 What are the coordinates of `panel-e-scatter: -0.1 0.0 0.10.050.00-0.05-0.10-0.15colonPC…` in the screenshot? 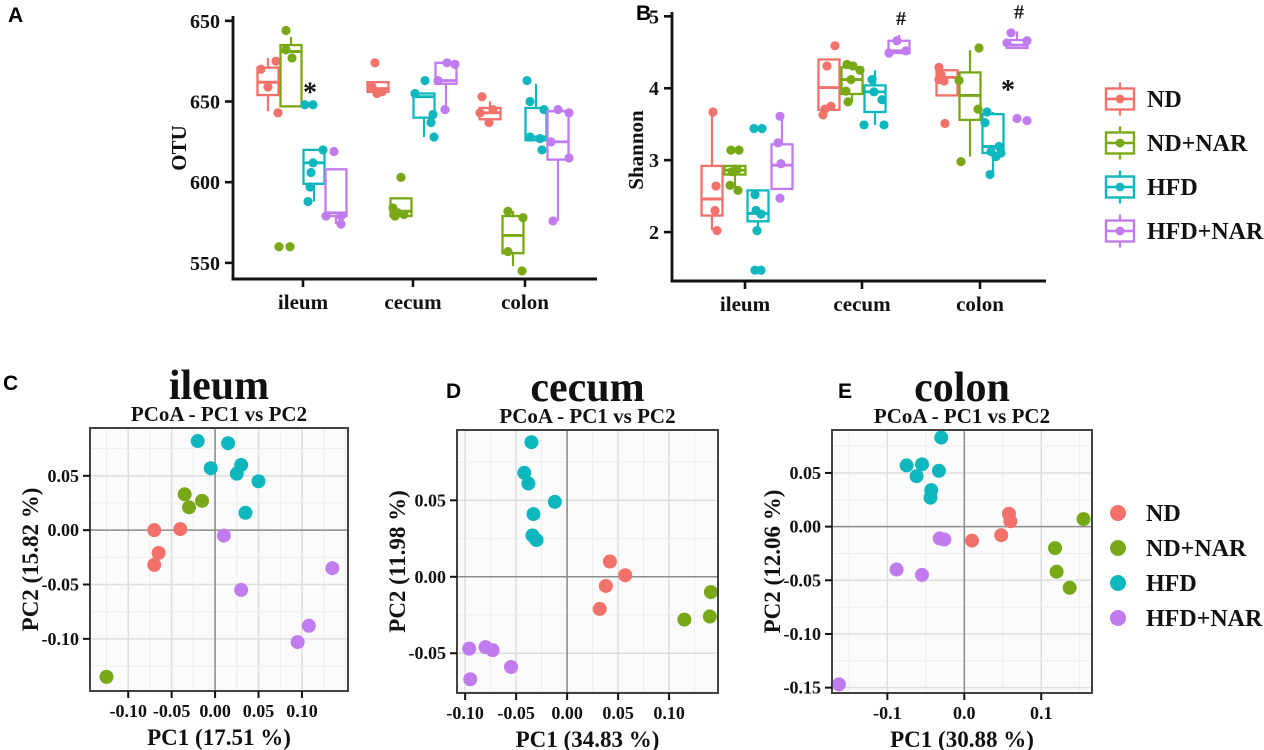 It's located at (926, 557).